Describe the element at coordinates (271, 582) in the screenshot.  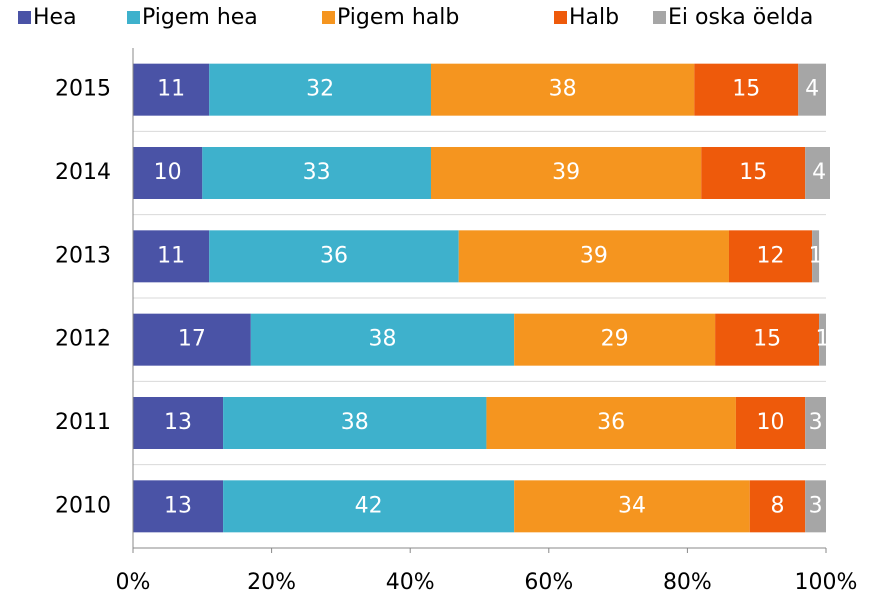
I see `x-tick-label: 20%` at that location.